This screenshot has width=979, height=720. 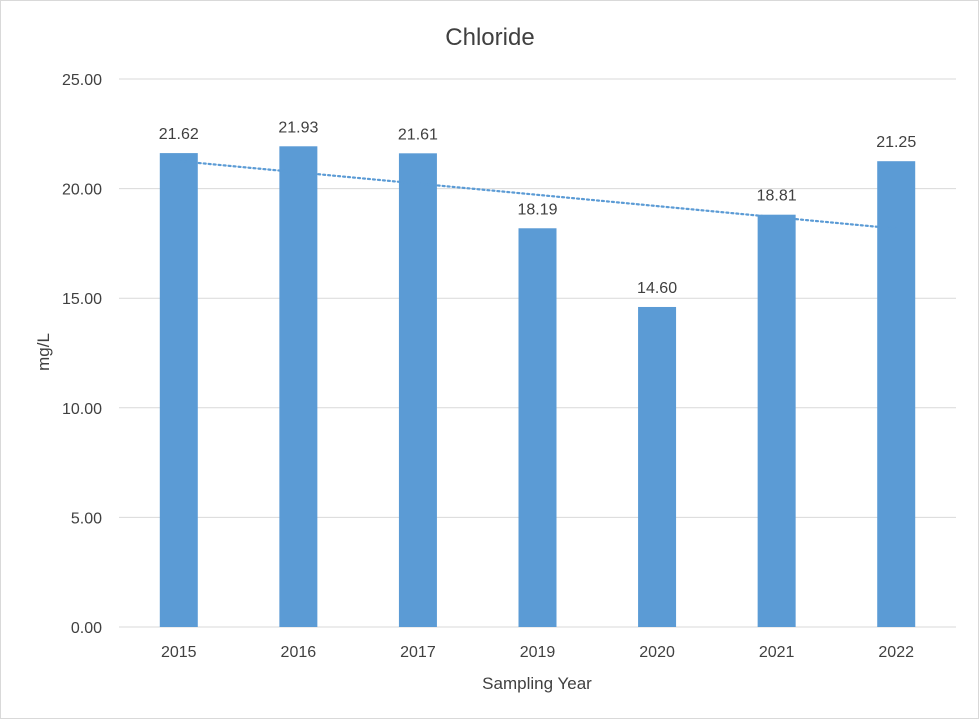 What do you see at coordinates (179, 652) in the screenshot?
I see `x-tick-label: 2015` at bounding box center [179, 652].